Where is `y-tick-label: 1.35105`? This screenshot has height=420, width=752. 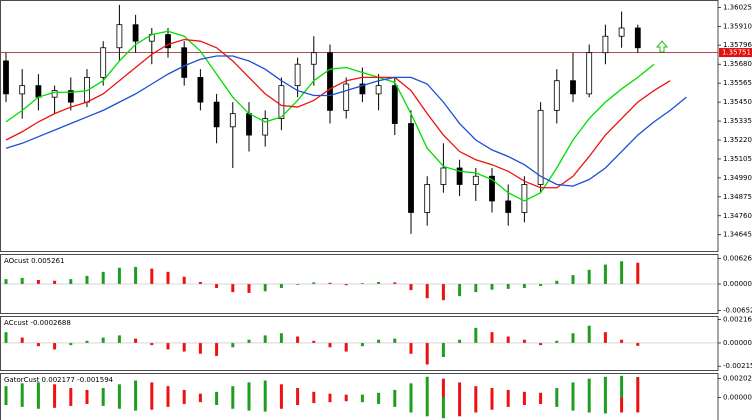 y-tick-label: 1.35105 is located at coordinates (737, 159).